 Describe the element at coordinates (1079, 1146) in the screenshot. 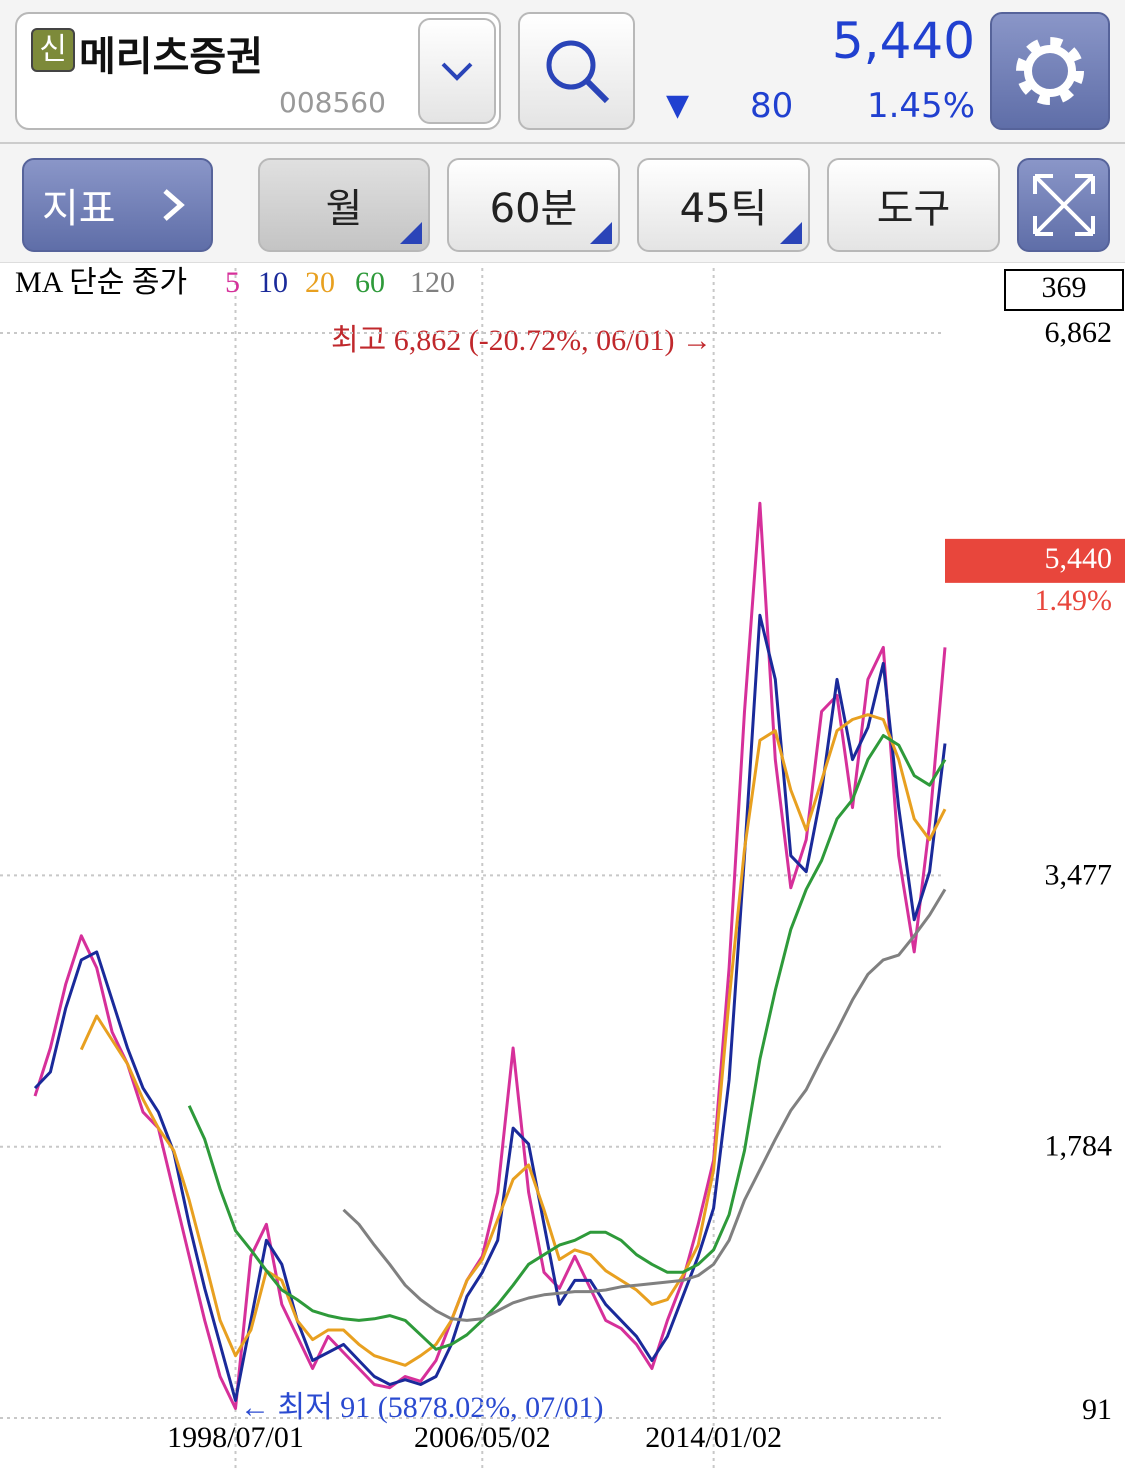

I see `y-tick-label: 1,784` at that location.